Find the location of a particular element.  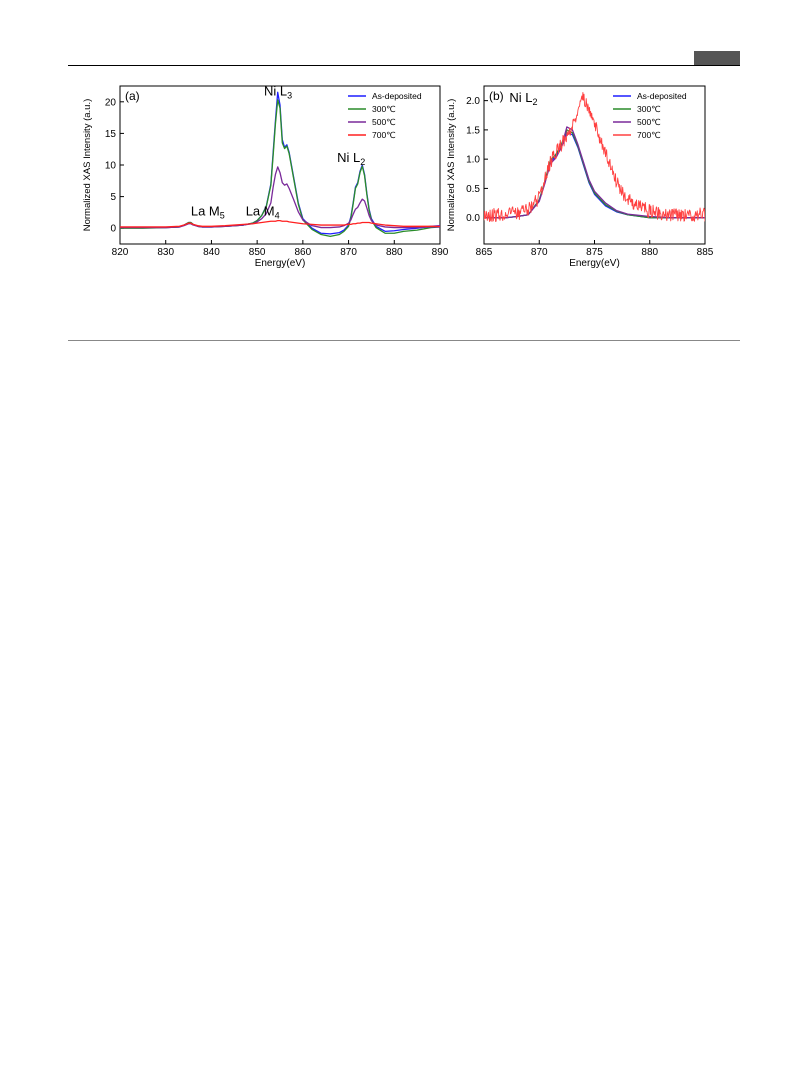

y-tick-label: 1.0 is located at coordinates (473, 160).